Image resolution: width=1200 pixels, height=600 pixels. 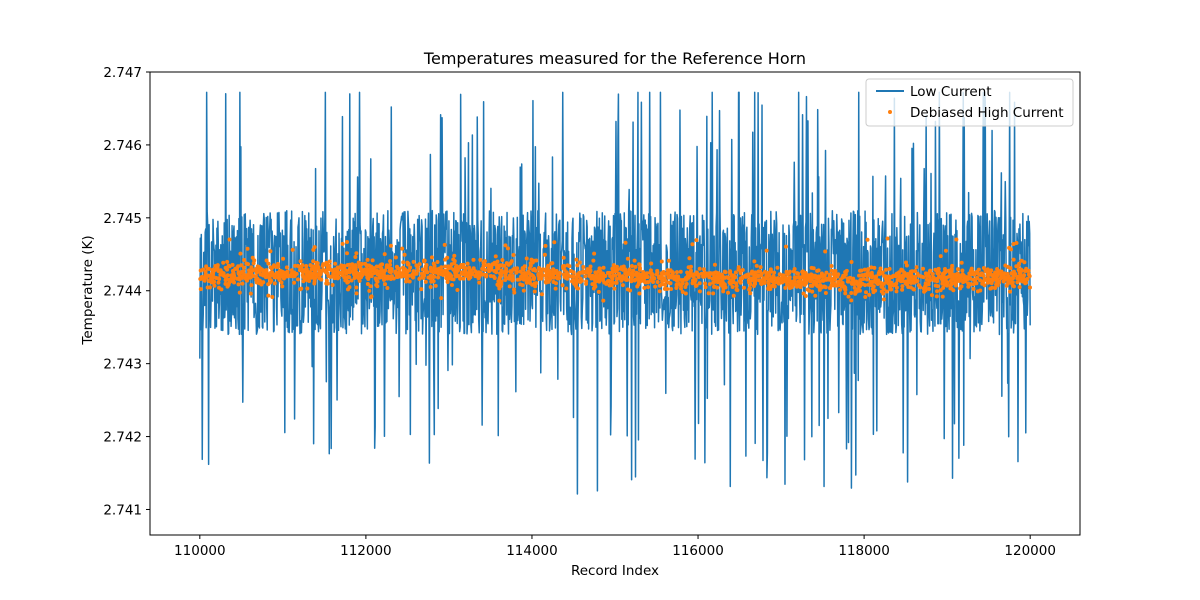 What do you see at coordinates (1030, 551) in the screenshot?
I see `x-tick-label: 120000` at bounding box center [1030, 551].